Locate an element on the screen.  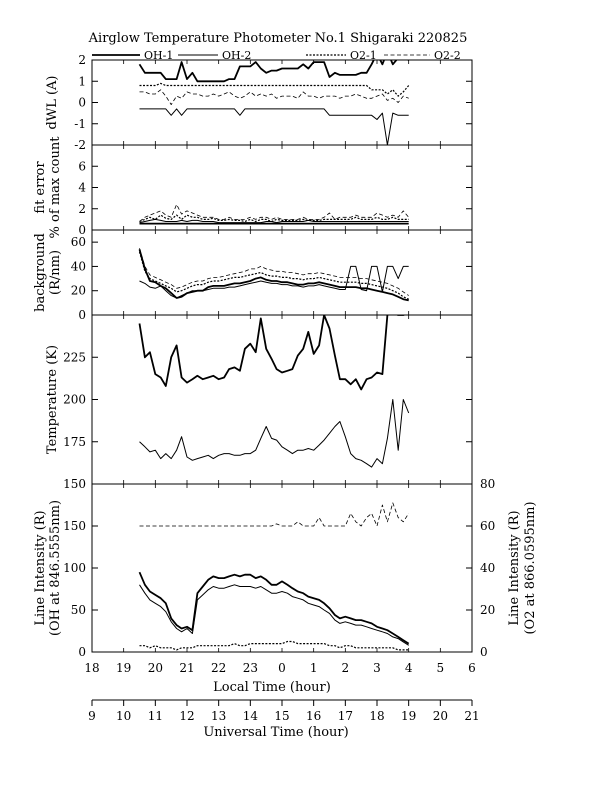
y-right-tick-label: 60 is located at coordinates (487, 526).